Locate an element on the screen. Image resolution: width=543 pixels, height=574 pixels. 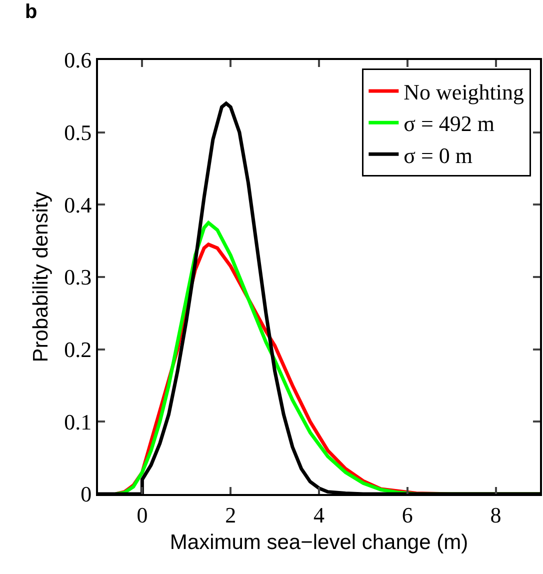
y-tick-label: 0.5 is located at coordinates (78, 133).